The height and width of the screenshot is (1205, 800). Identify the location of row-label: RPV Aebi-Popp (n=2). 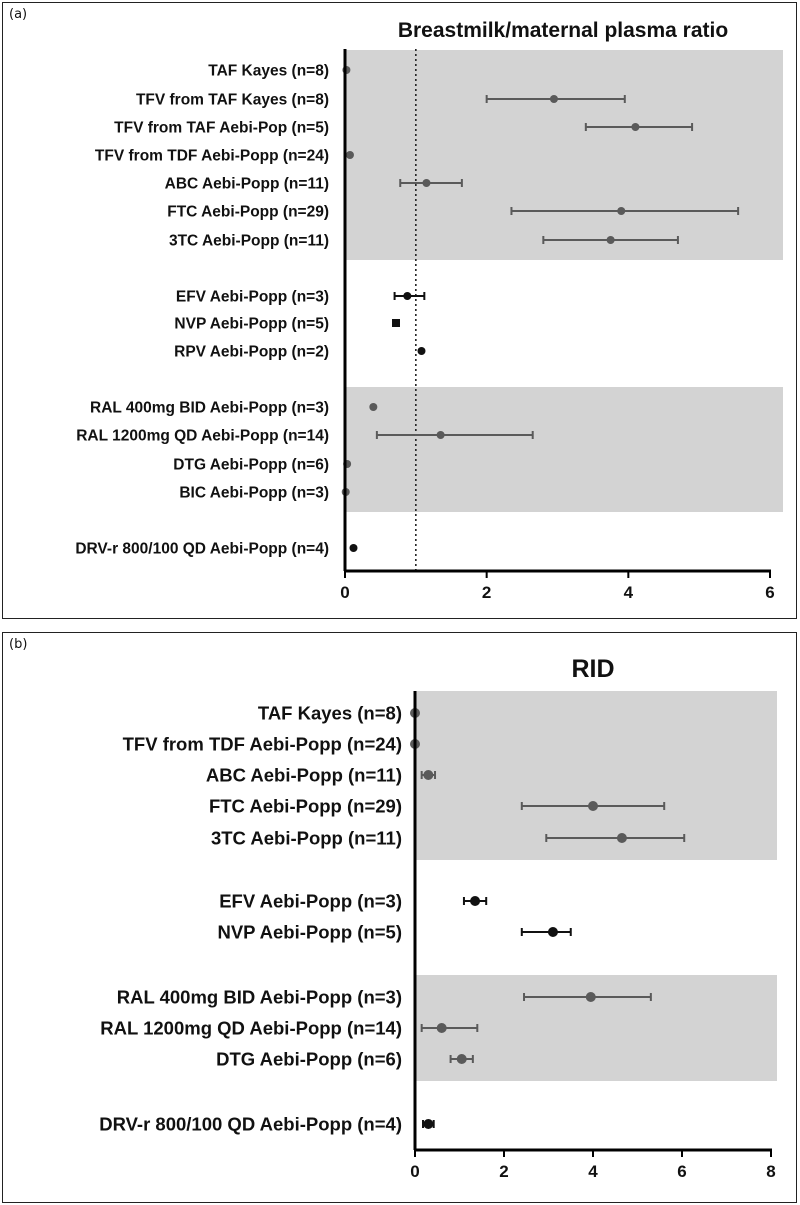
(251, 352).